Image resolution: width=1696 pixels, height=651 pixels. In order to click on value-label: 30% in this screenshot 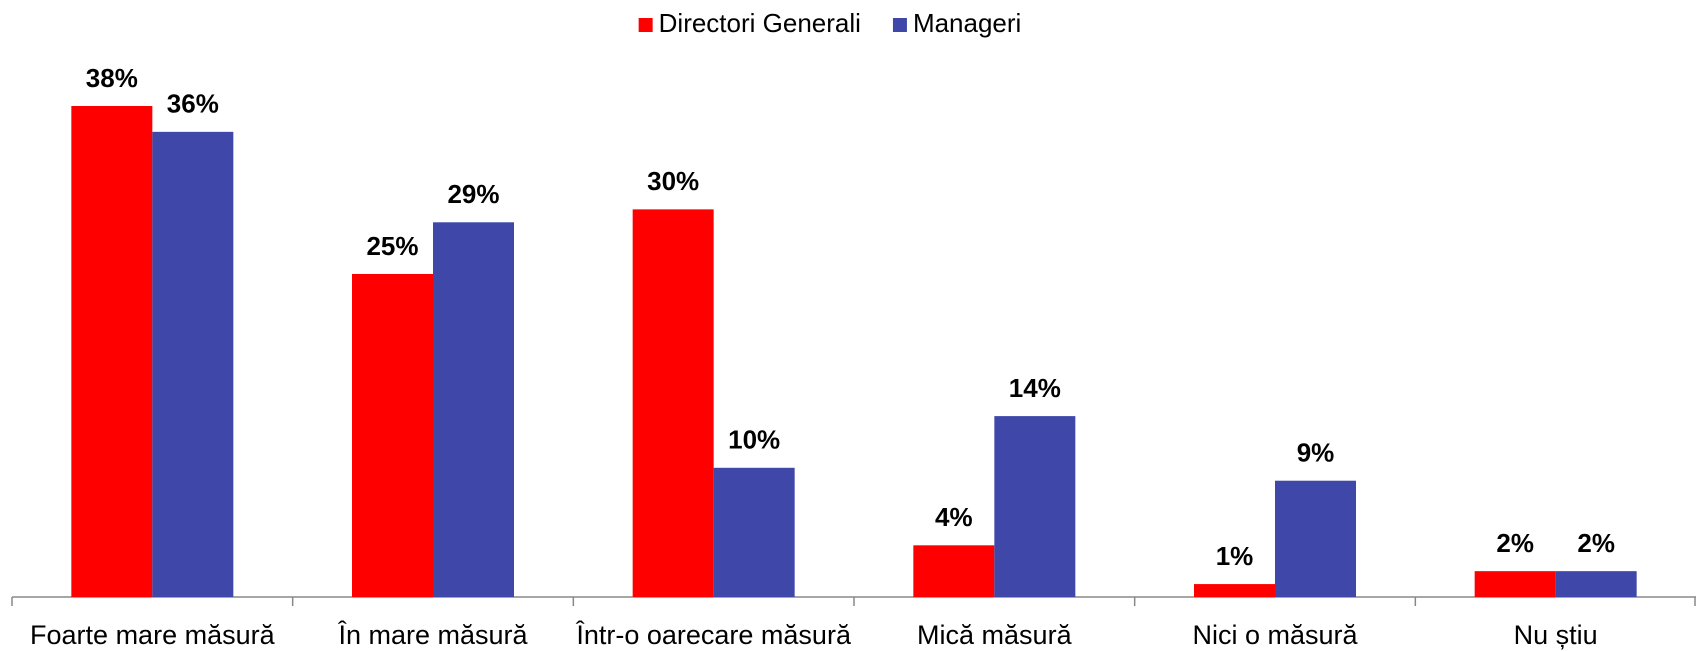, I will do `click(673, 181)`.